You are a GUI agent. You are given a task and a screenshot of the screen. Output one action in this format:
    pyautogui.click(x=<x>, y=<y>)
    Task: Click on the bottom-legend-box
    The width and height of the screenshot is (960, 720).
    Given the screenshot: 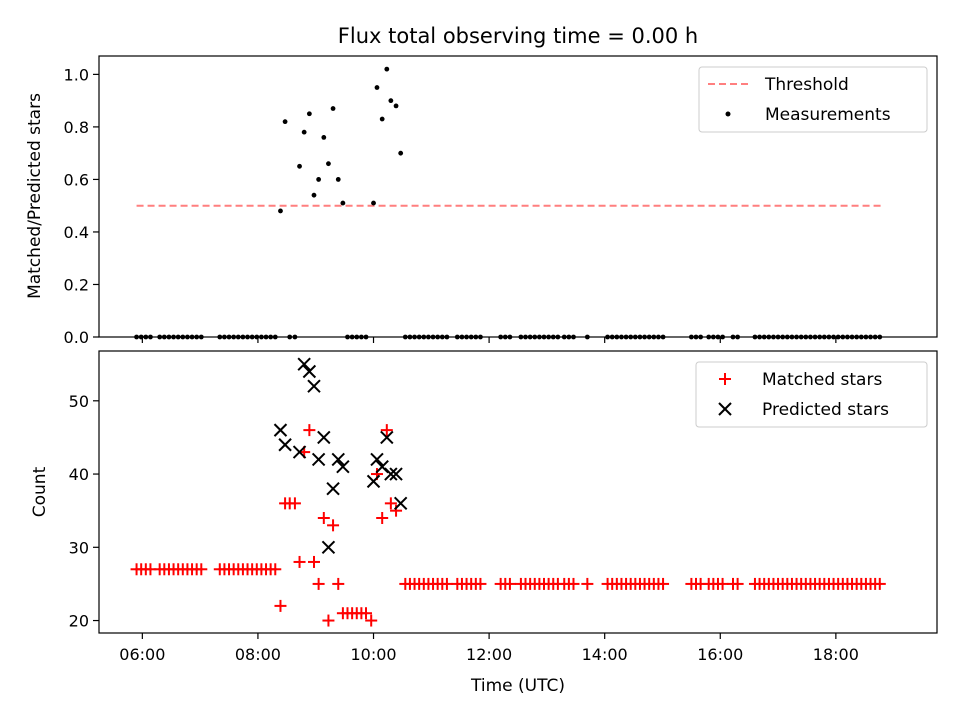 What is the action you would take?
    pyautogui.click(x=811, y=394)
    